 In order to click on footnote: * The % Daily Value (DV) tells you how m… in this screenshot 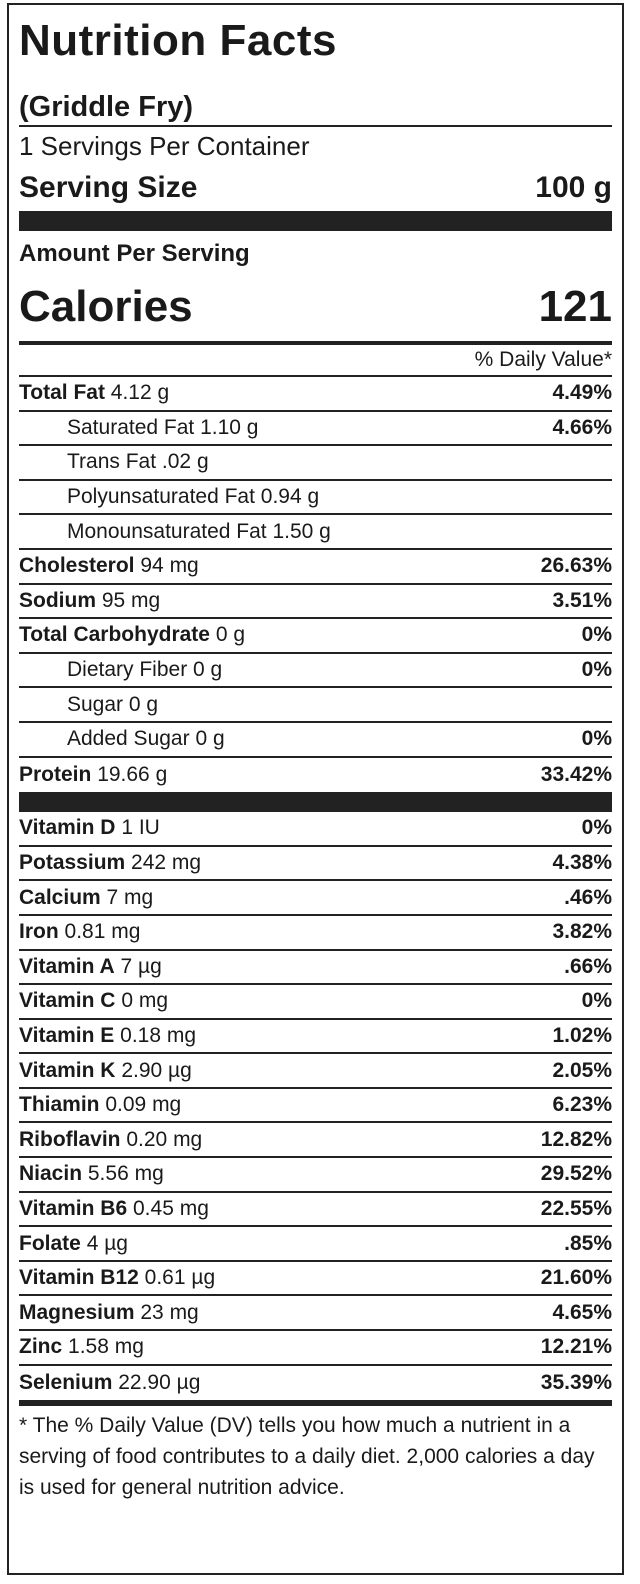, I will do `click(307, 1457)`.